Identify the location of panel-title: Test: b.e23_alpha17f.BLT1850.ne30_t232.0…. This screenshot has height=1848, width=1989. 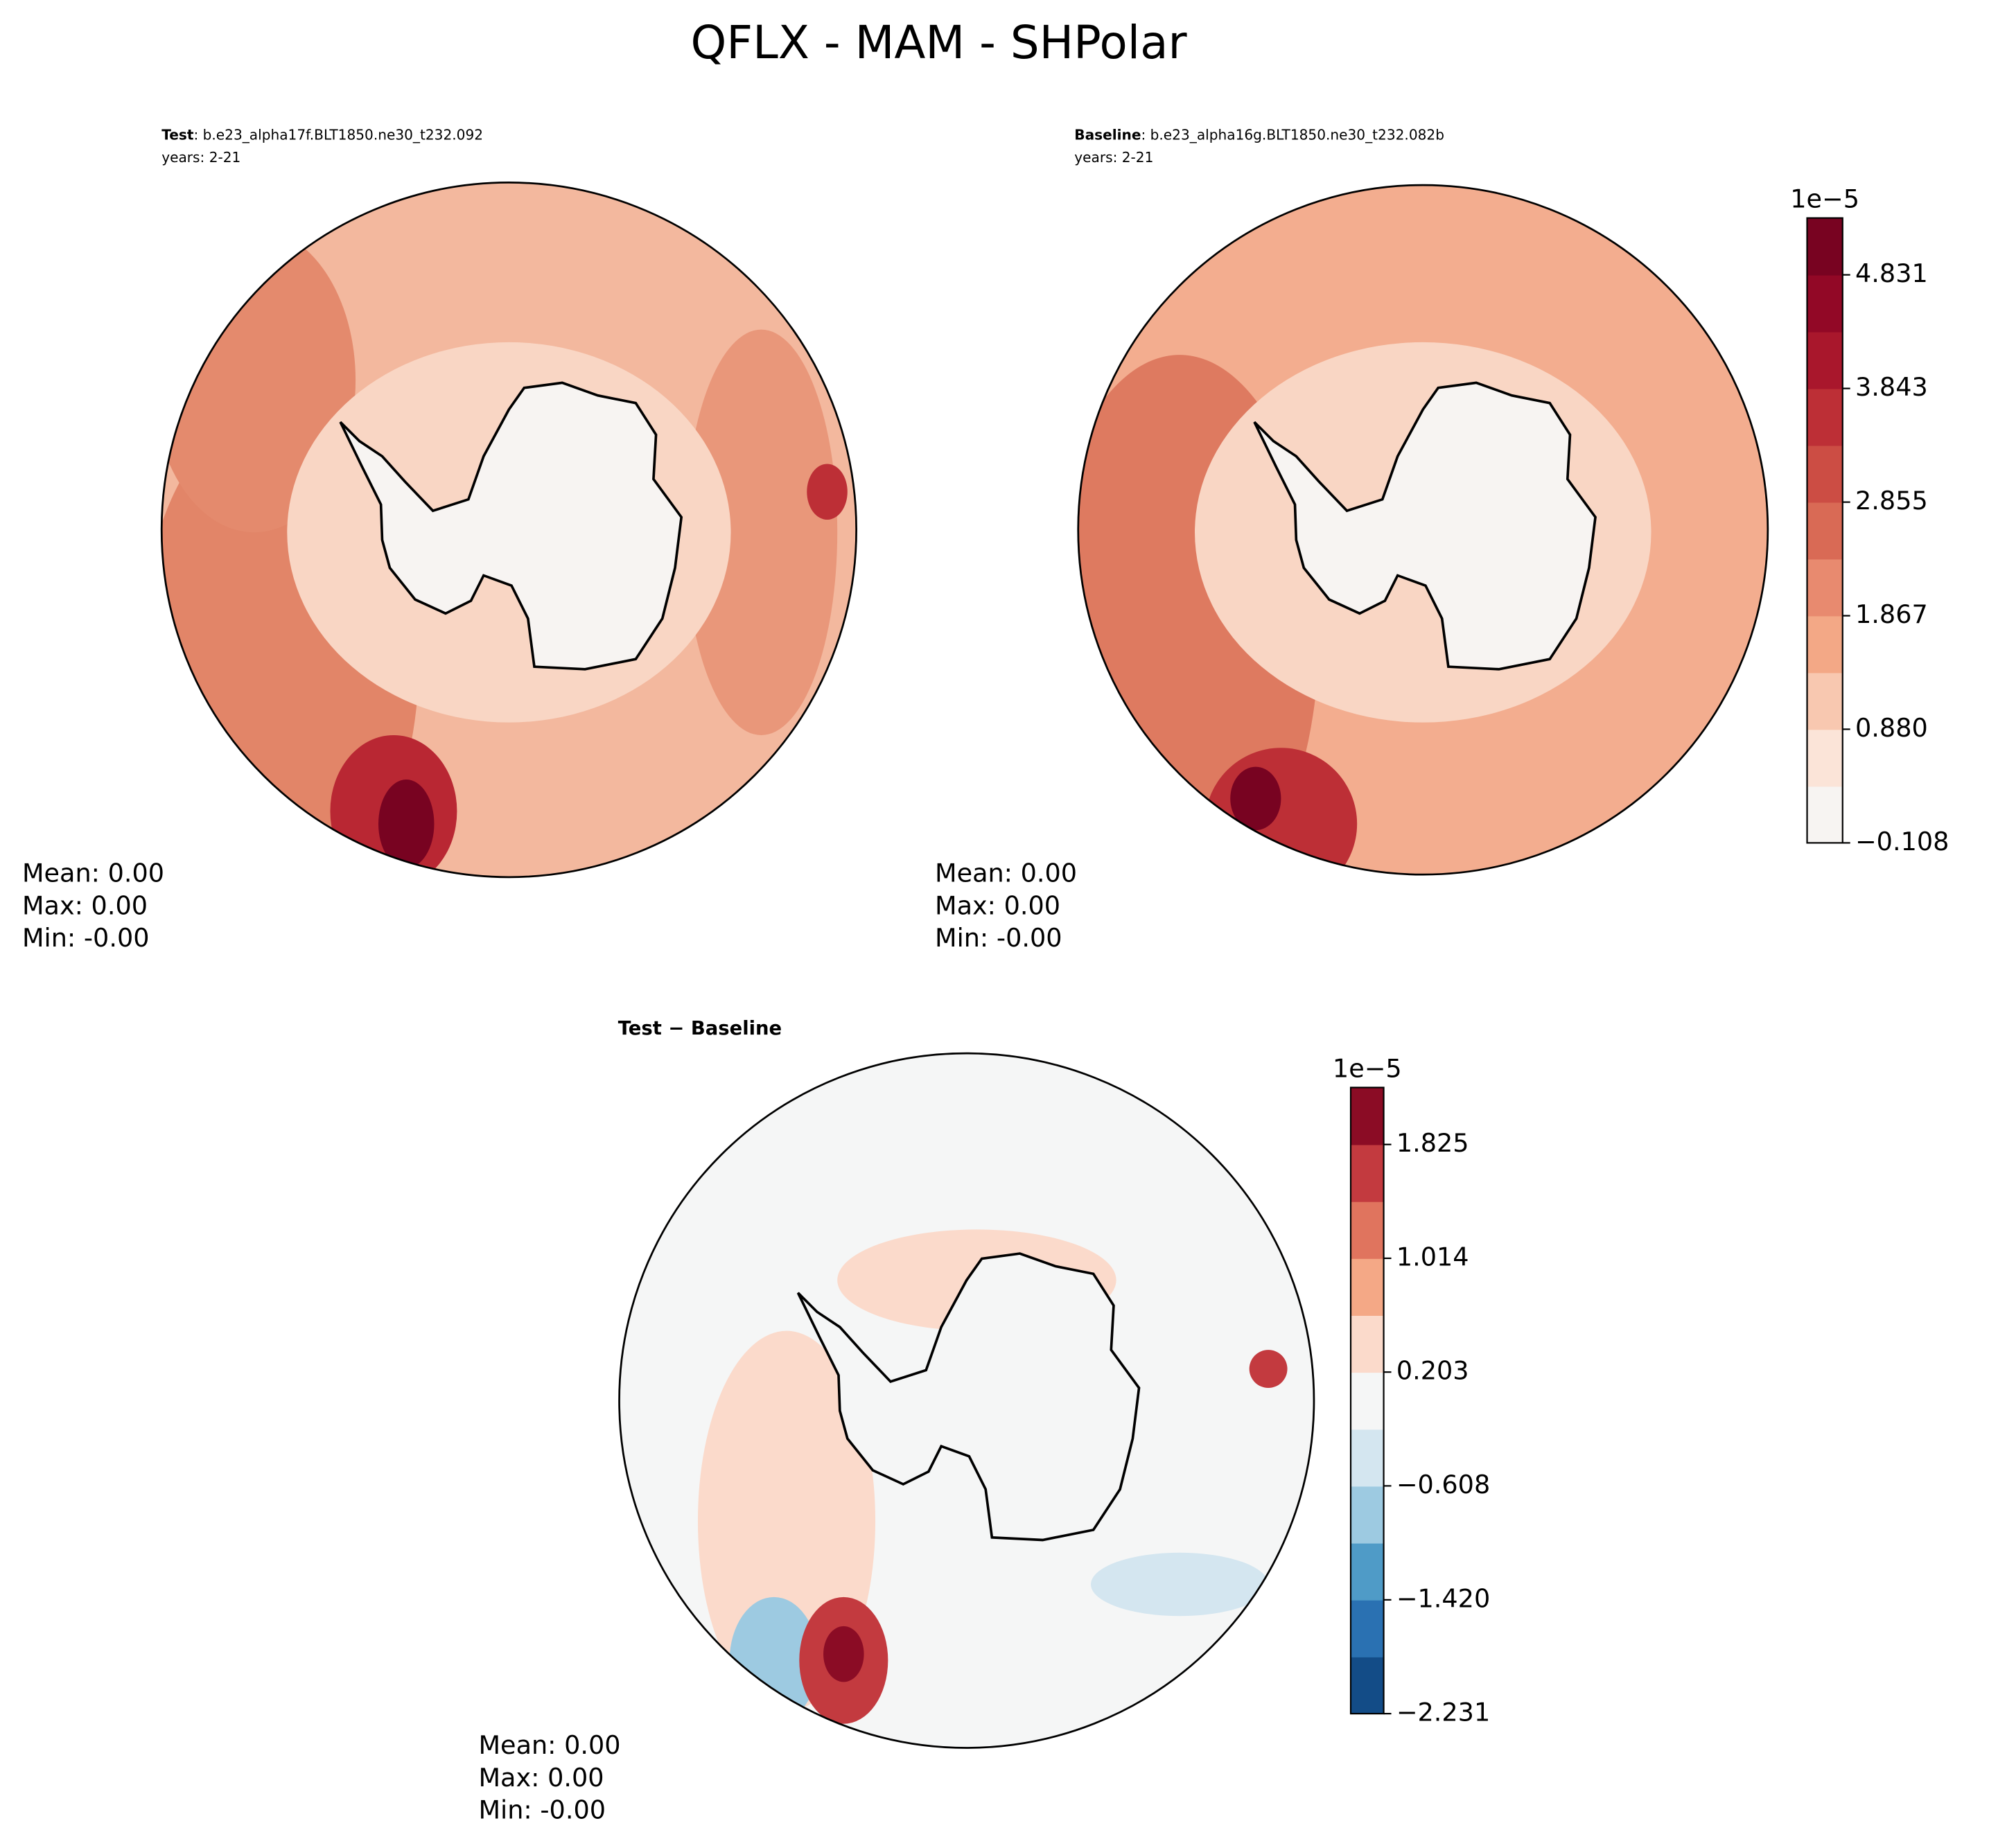
(322, 134).